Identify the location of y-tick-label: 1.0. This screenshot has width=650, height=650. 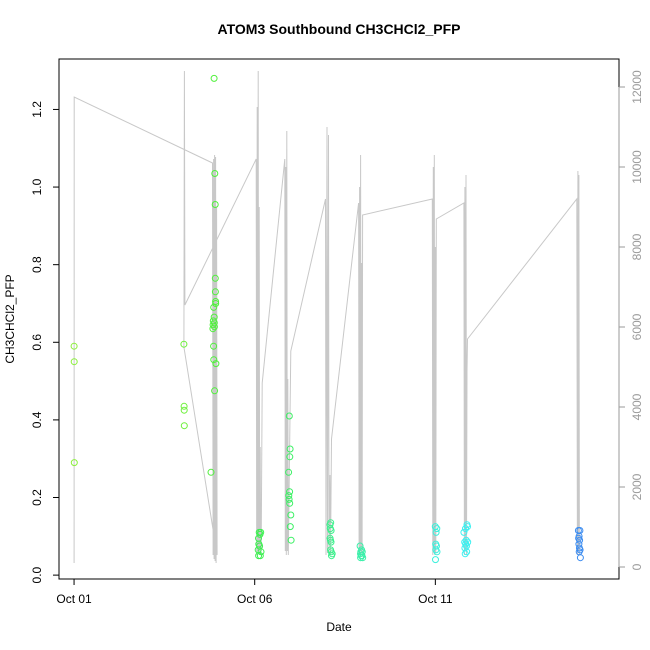
(37, 186).